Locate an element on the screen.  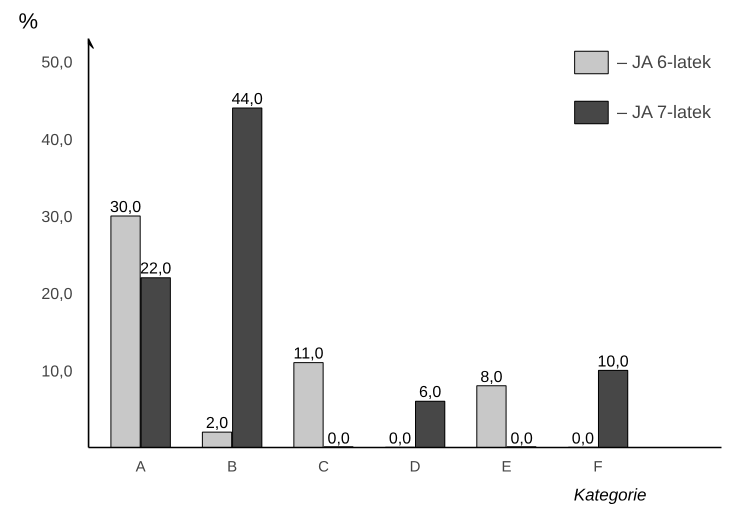
data-label: 10,0 is located at coordinates (613, 361).